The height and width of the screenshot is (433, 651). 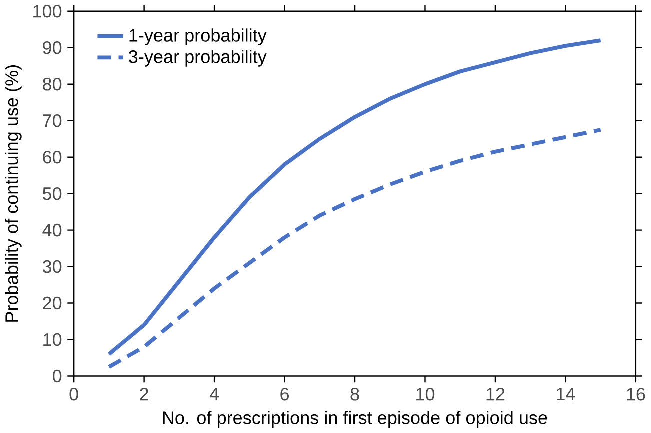 What do you see at coordinates (48, 11) in the screenshot?
I see `y-tick-label: 100` at bounding box center [48, 11].